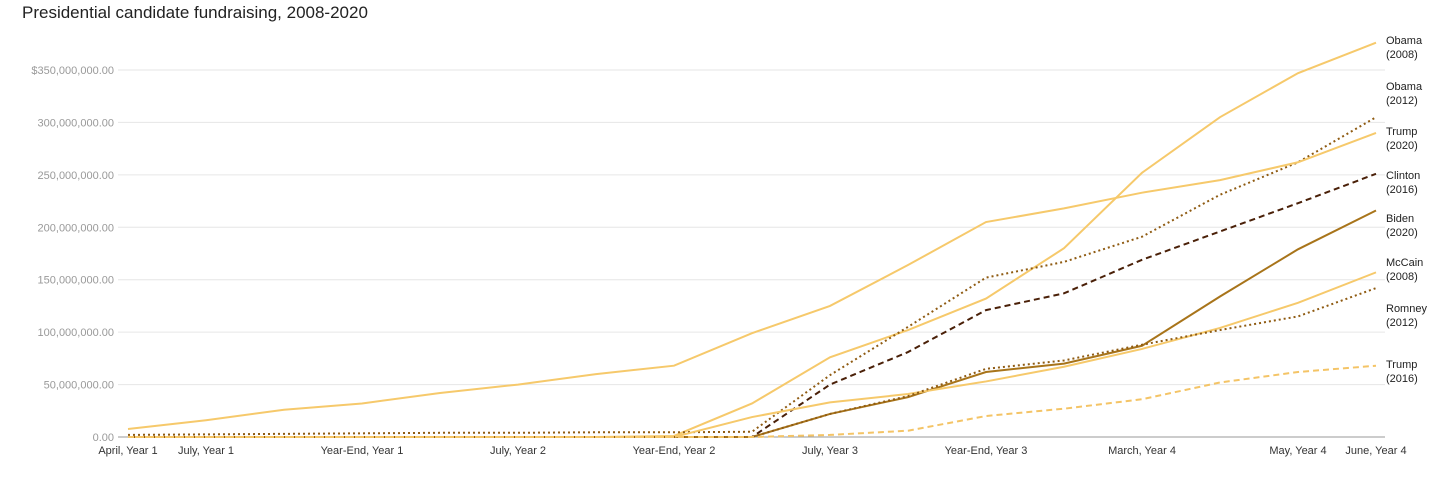  I want to click on x-tick-label: June, Year 4, so click(1375, 451).